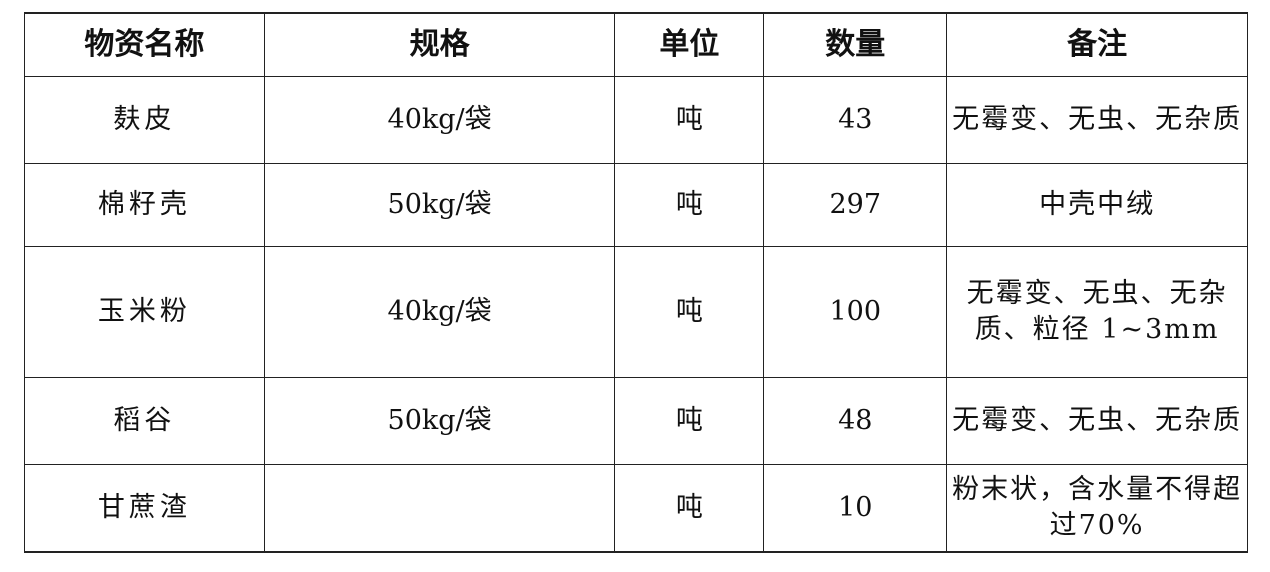 The image size is (1270, 572). What do you see at coordinates (144, 120) in the screenshot?
I see `cell-name: 麸皮` at bounding box center [144, 120].